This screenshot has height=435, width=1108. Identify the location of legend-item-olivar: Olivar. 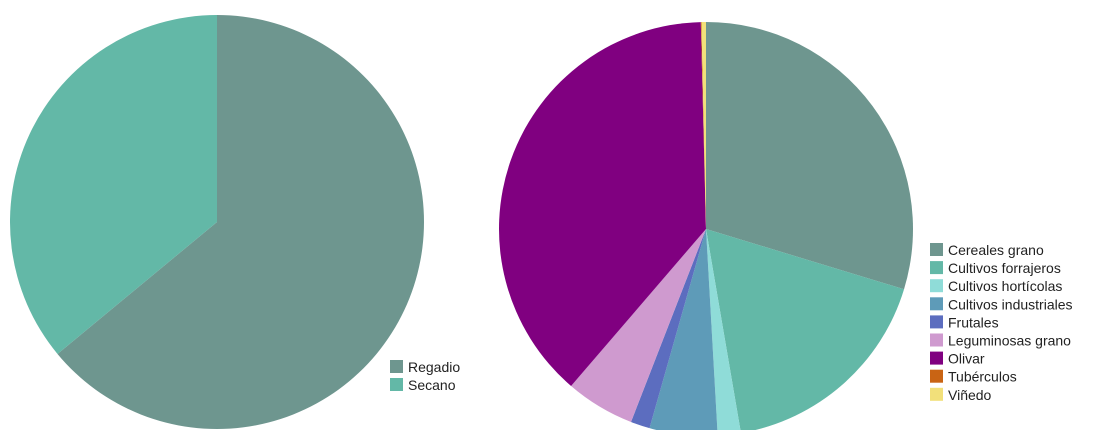
(957, 359).